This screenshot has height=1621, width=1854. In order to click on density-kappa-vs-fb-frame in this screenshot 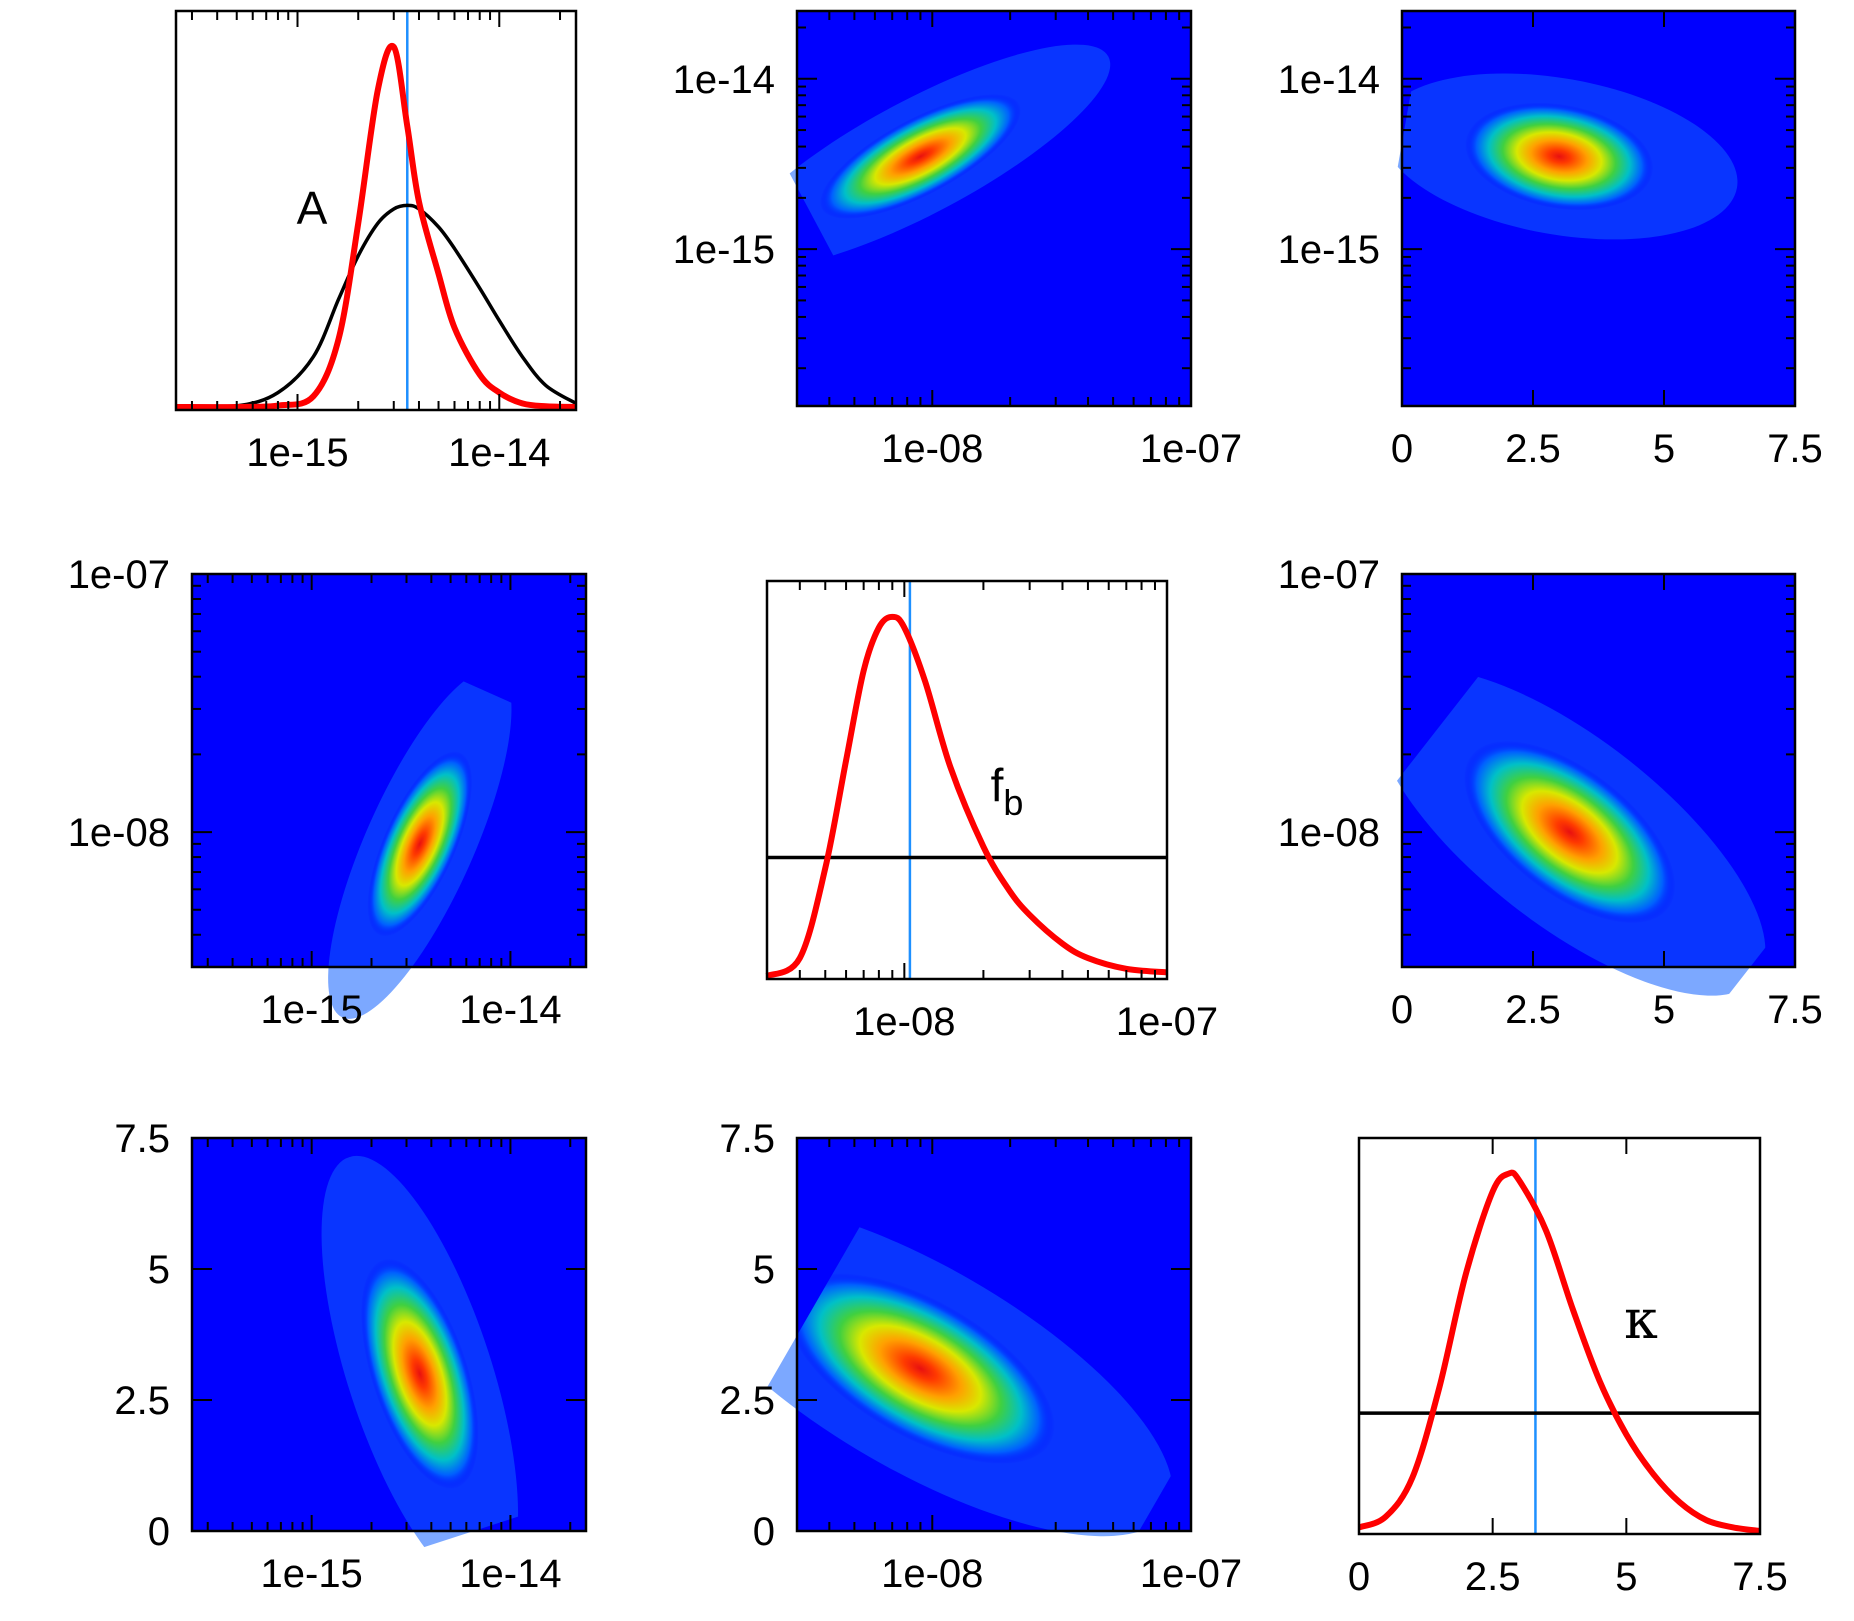, I will do `click(994, 1334)`.